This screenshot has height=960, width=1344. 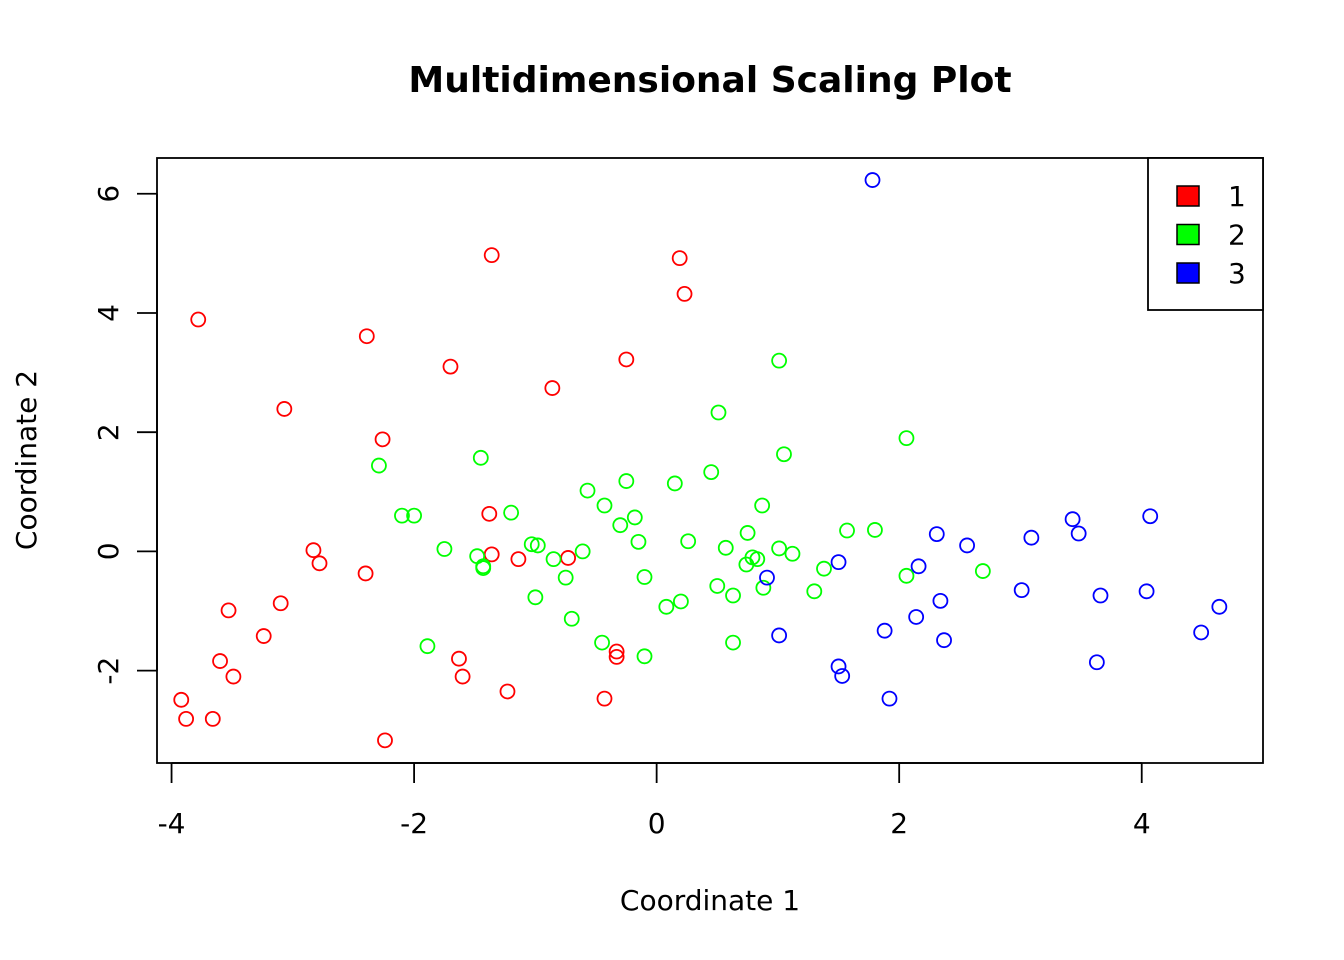 What do you see at coordinates (26, 460) in the screenshot?
I see `y-axis-label: Coordinate 2` at bounding box center [26, 460].